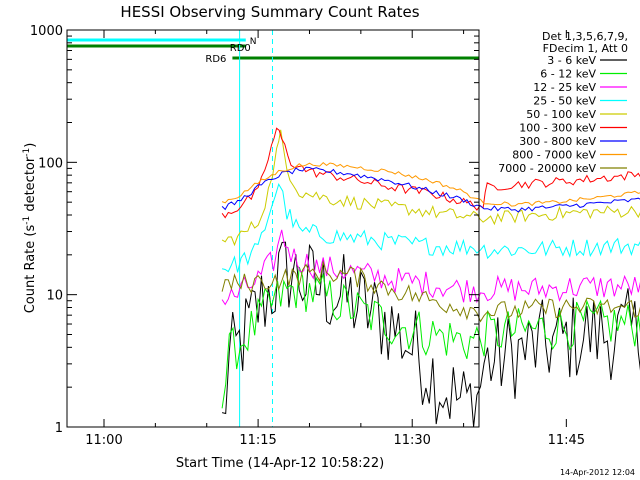  What do you see at coordinates (54, 296) in the screenshot?
I see `y-tick-label-1: 10` at bounding box center [54, 296].